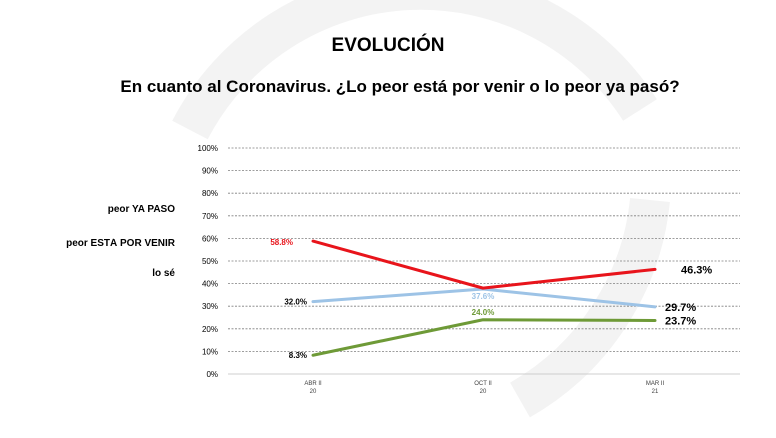 The width and height of the screenshot is (776, 438). Describe the element at coordinates (388, 45) in the screenshot. I see `chart-title: EVOLUCIÓN` at that location.